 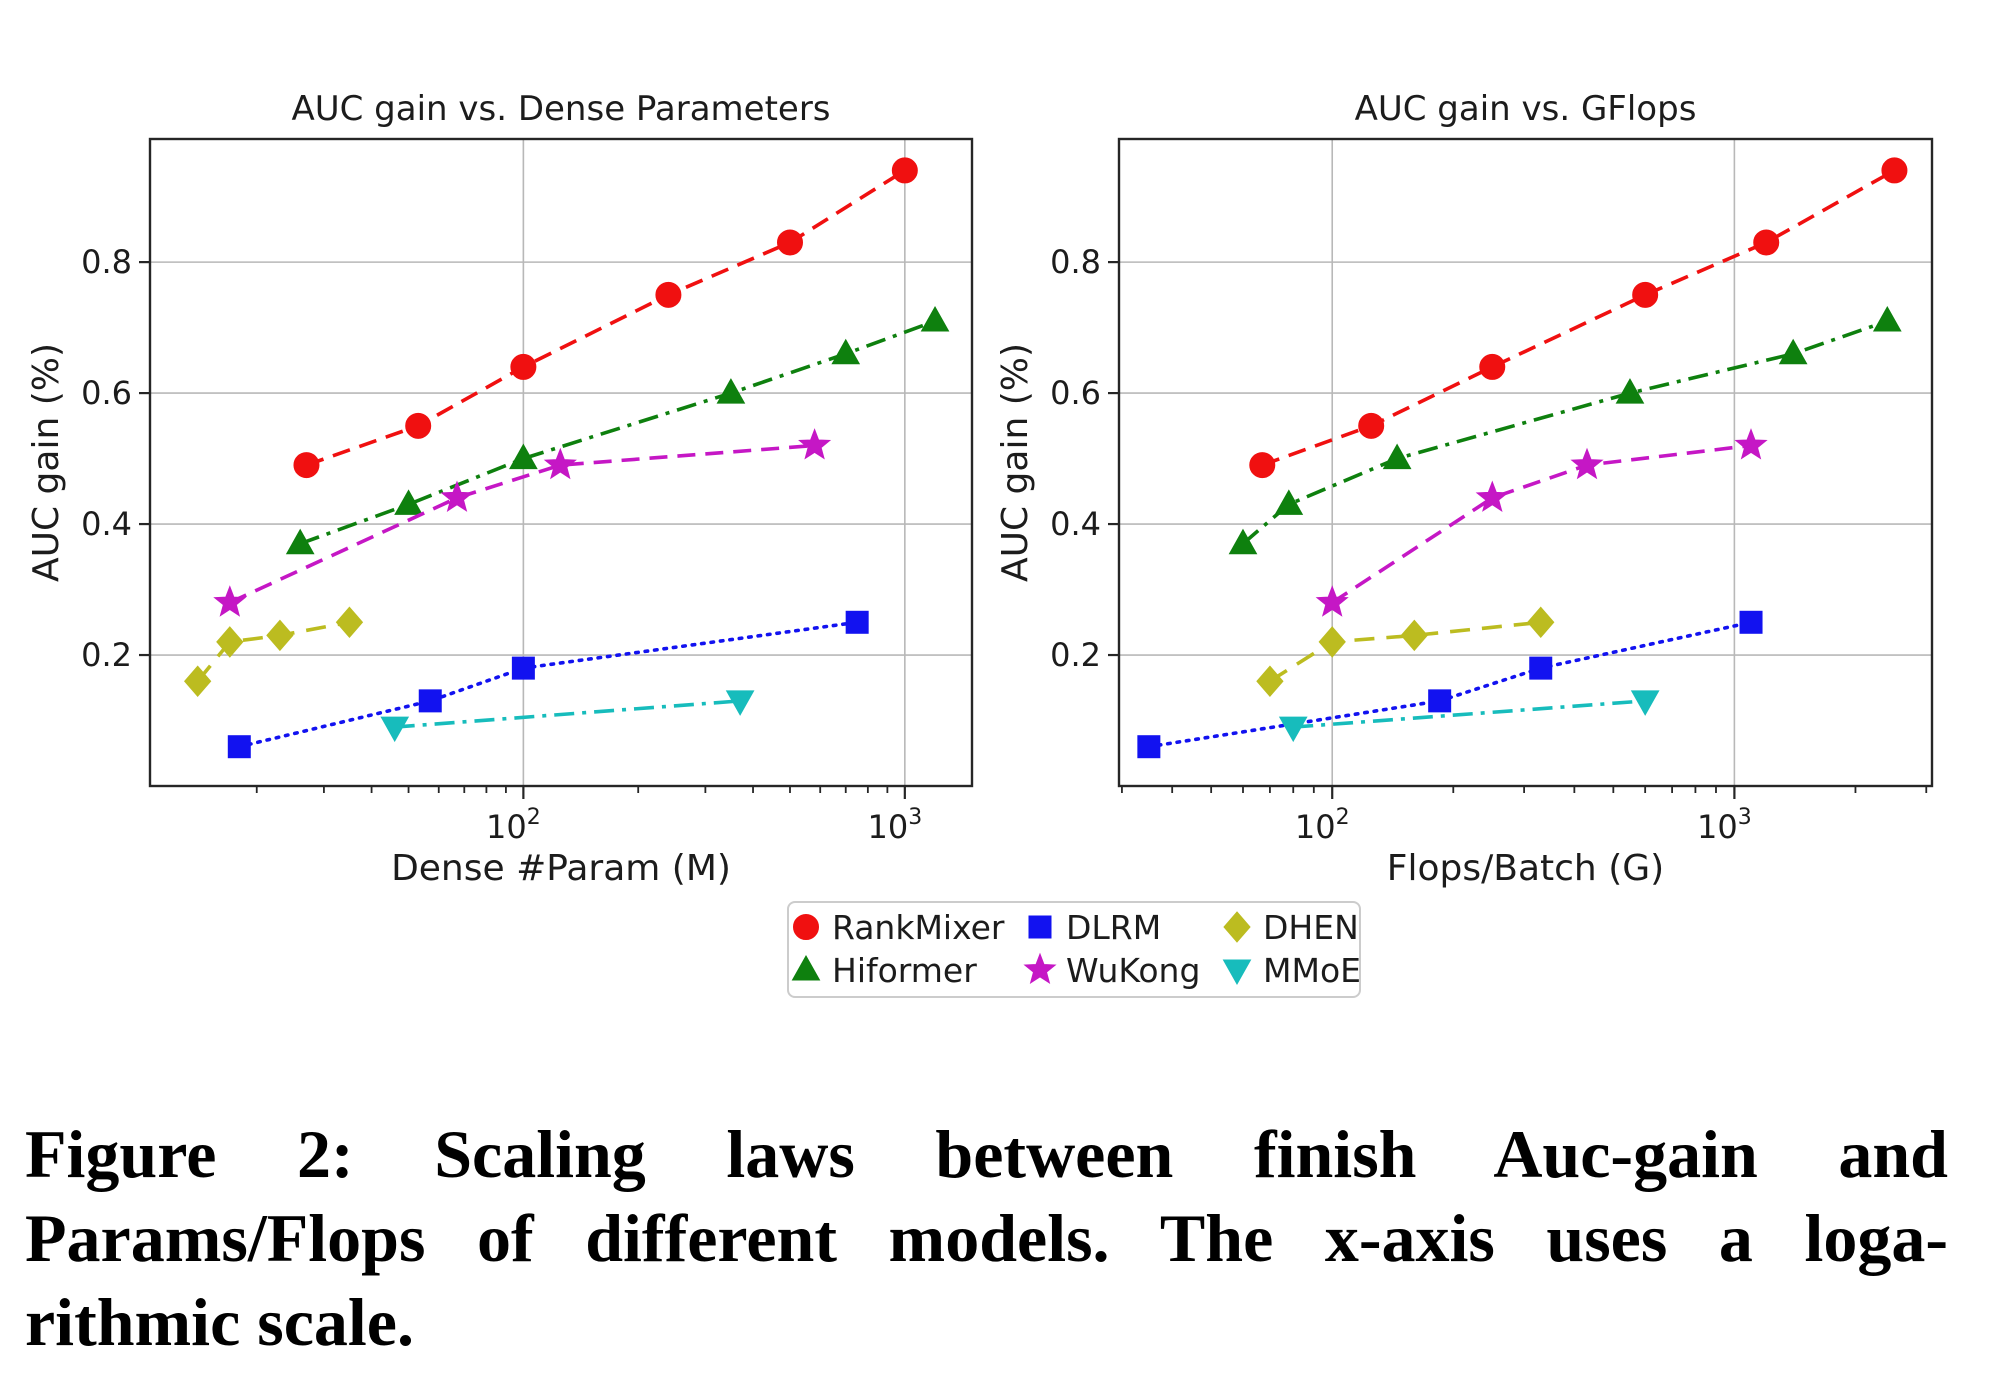 What do you see at coordinates (219, 1322) in the screenshot?
I see `caption-line-3: rithmic scale.` at bounding box center [219, 1322].